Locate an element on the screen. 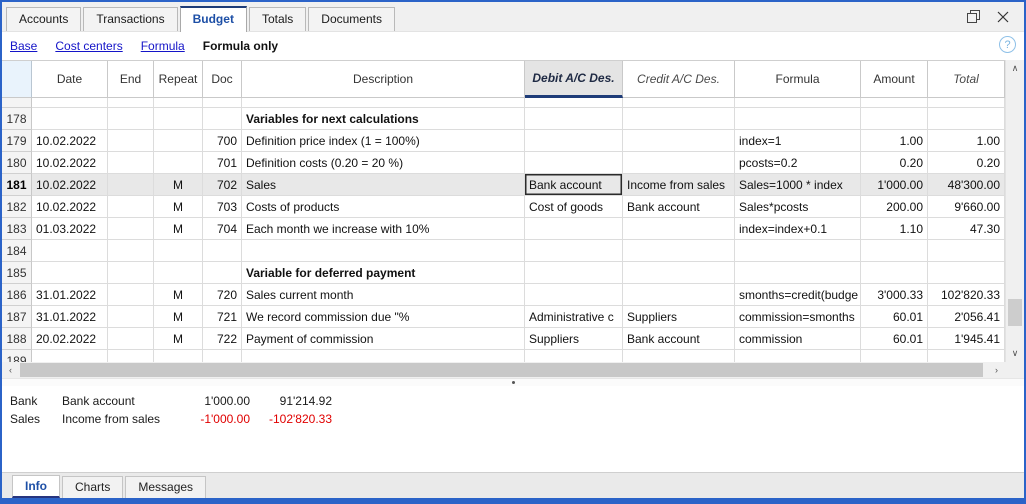  column-header-rownum is located at coordinates (17, 79).